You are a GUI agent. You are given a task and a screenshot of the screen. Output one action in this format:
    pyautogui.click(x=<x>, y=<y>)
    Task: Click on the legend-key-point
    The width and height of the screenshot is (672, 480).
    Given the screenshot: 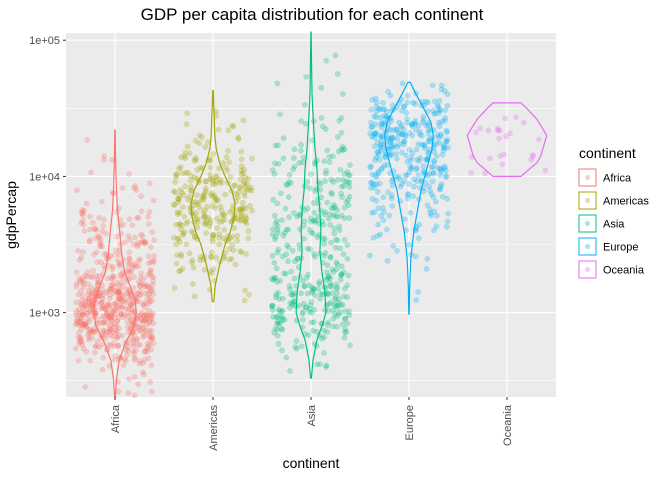 What is the action you would take?
    pyautogui.click(x=587, y=269)
    